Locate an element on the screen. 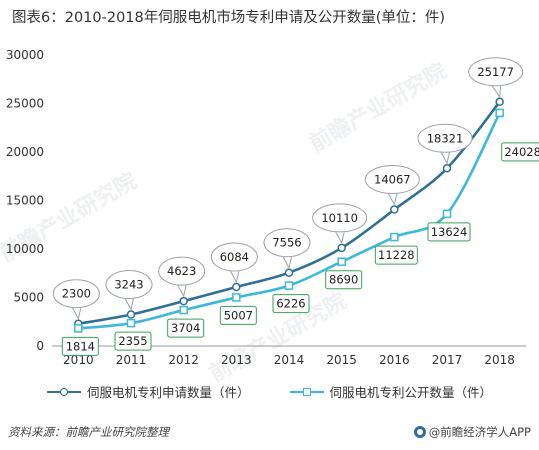 Image resolution: width=539 pixels, height=450 pixels. data-label-series1: 18321 is located at coordinates (445, 138).